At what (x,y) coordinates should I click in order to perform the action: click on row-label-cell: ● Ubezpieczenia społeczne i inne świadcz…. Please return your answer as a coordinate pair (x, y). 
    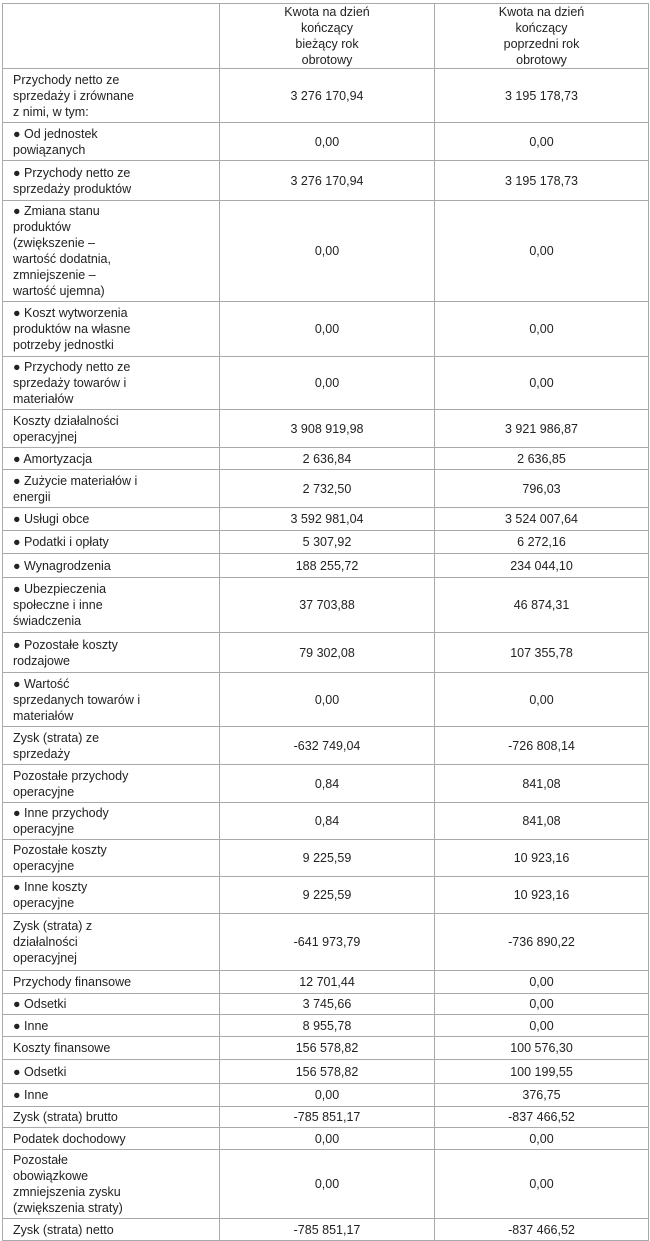
    Looking at the image, I should click on (111, 605).